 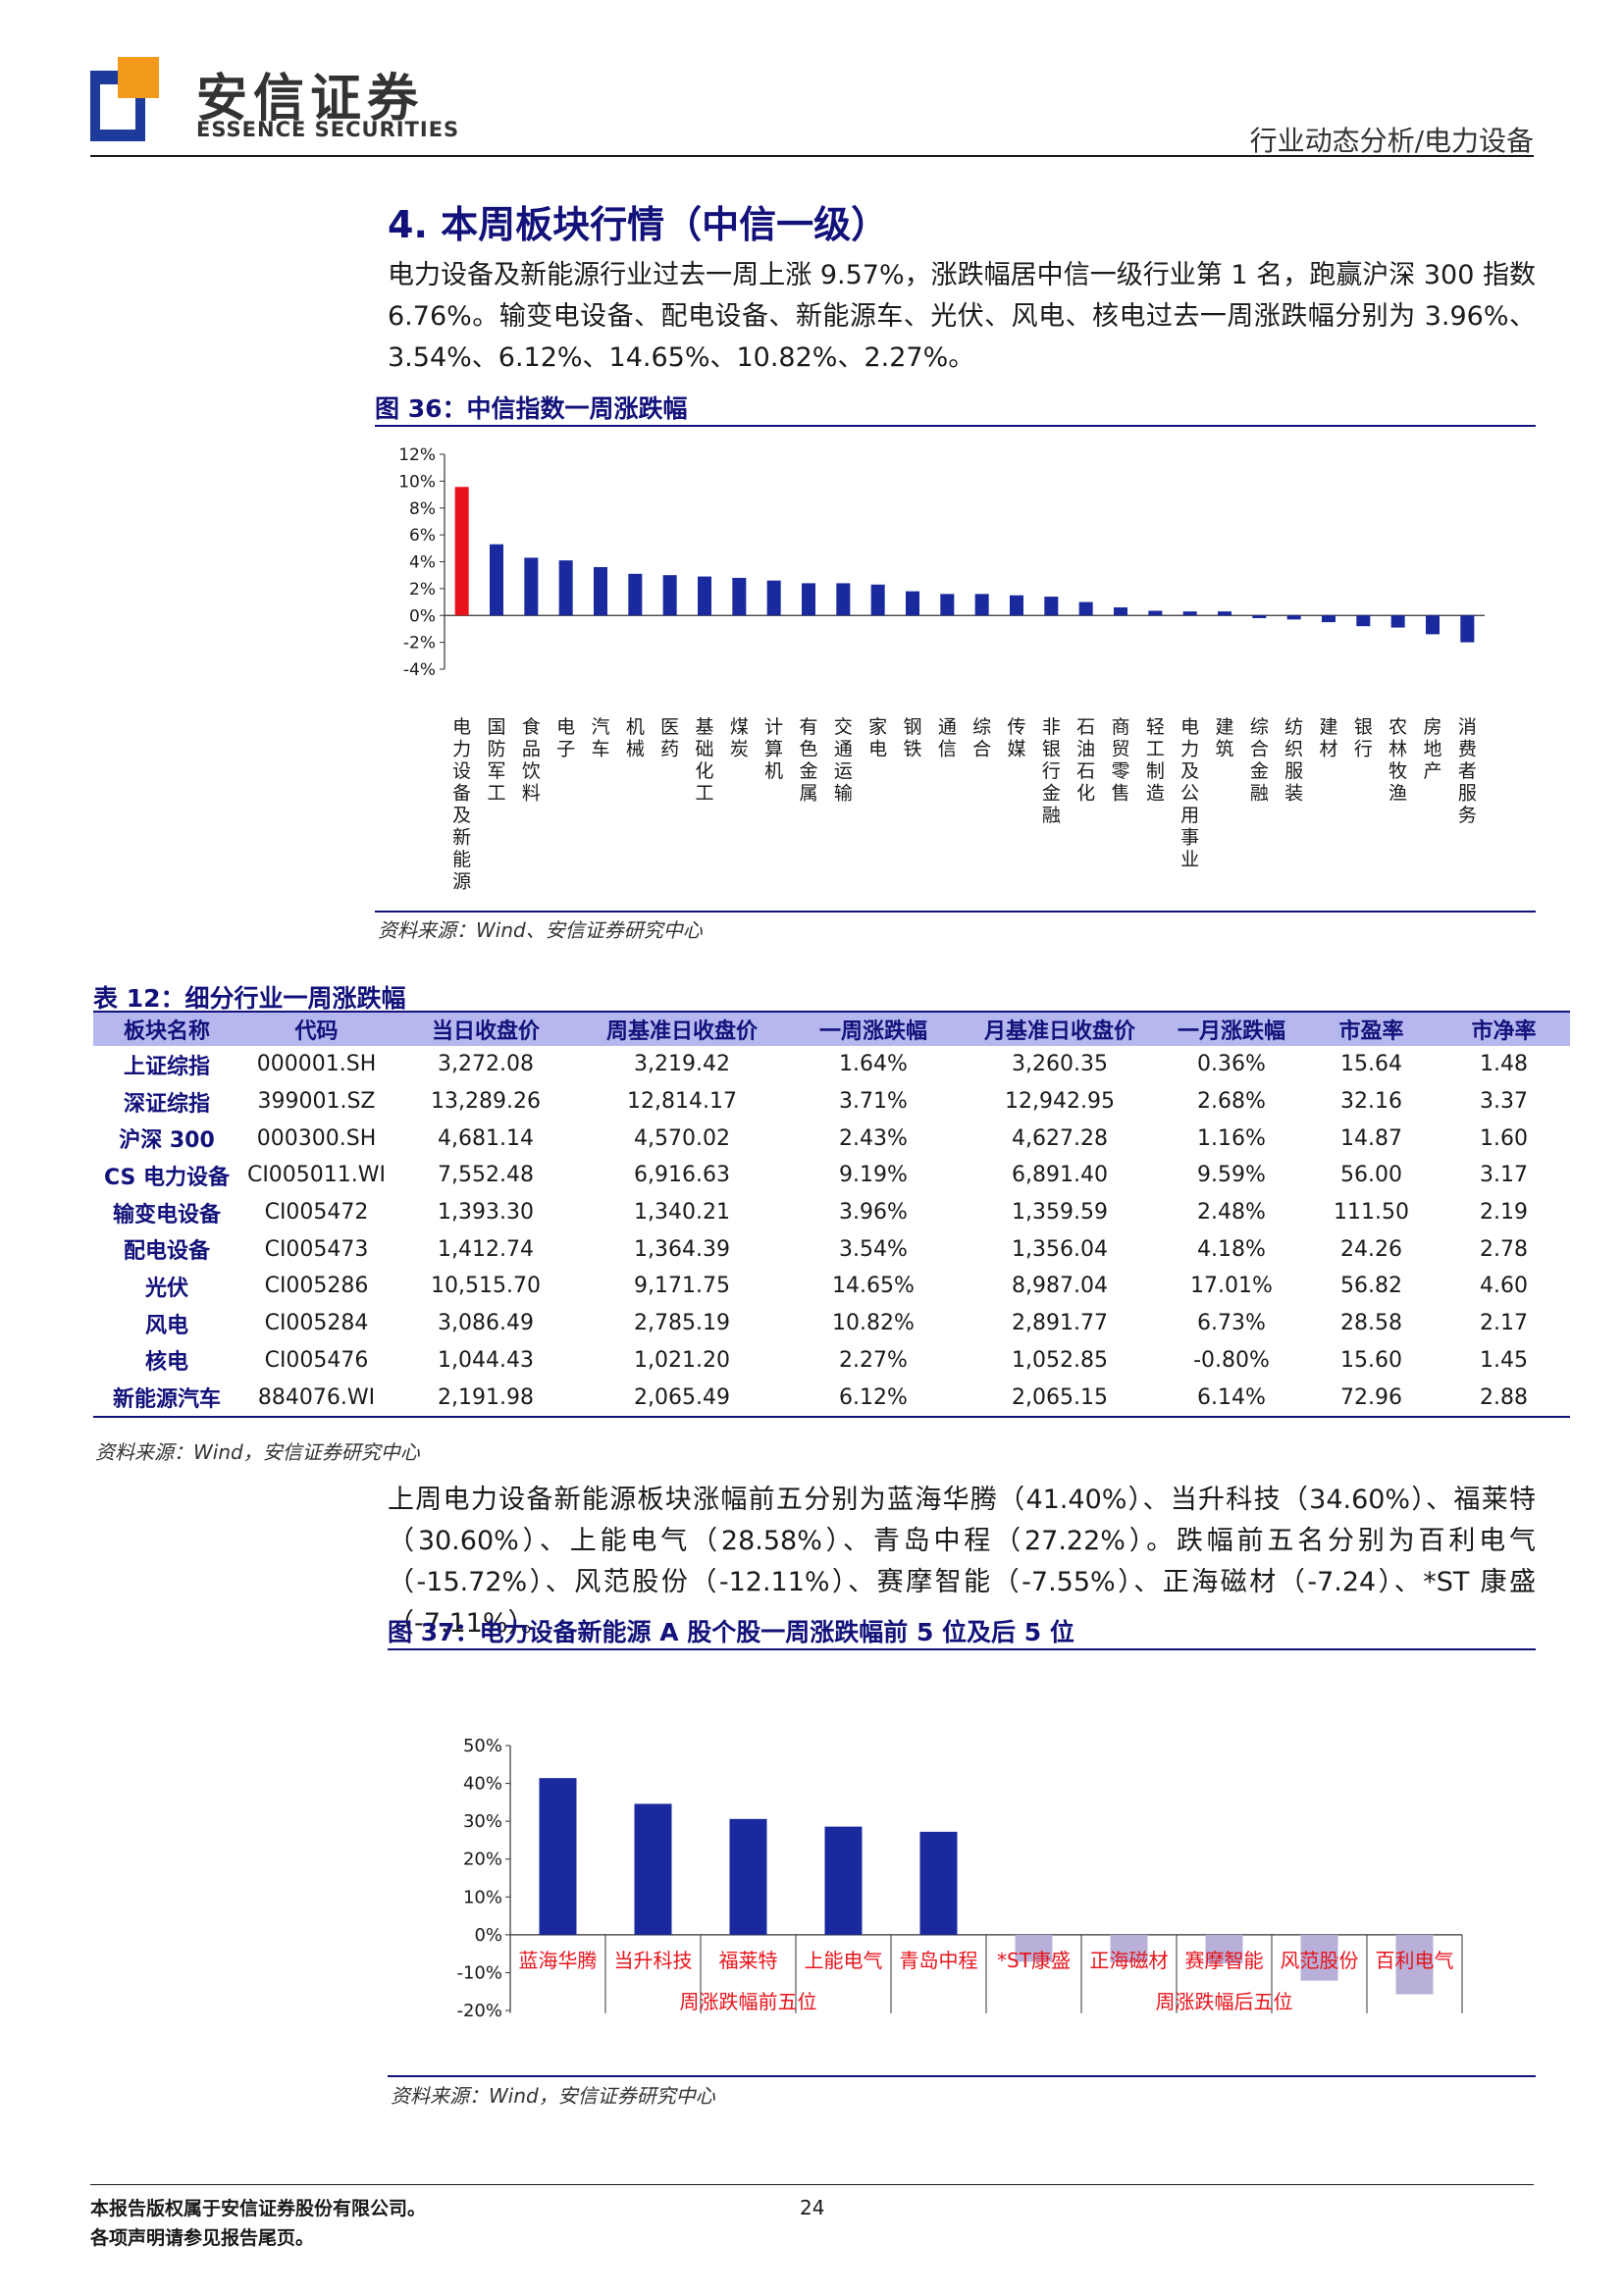 What do you see at coordinates (1293, 794) in the screenshot?
I see `x-tick-label: 装` at bounding box center [1293, 794].